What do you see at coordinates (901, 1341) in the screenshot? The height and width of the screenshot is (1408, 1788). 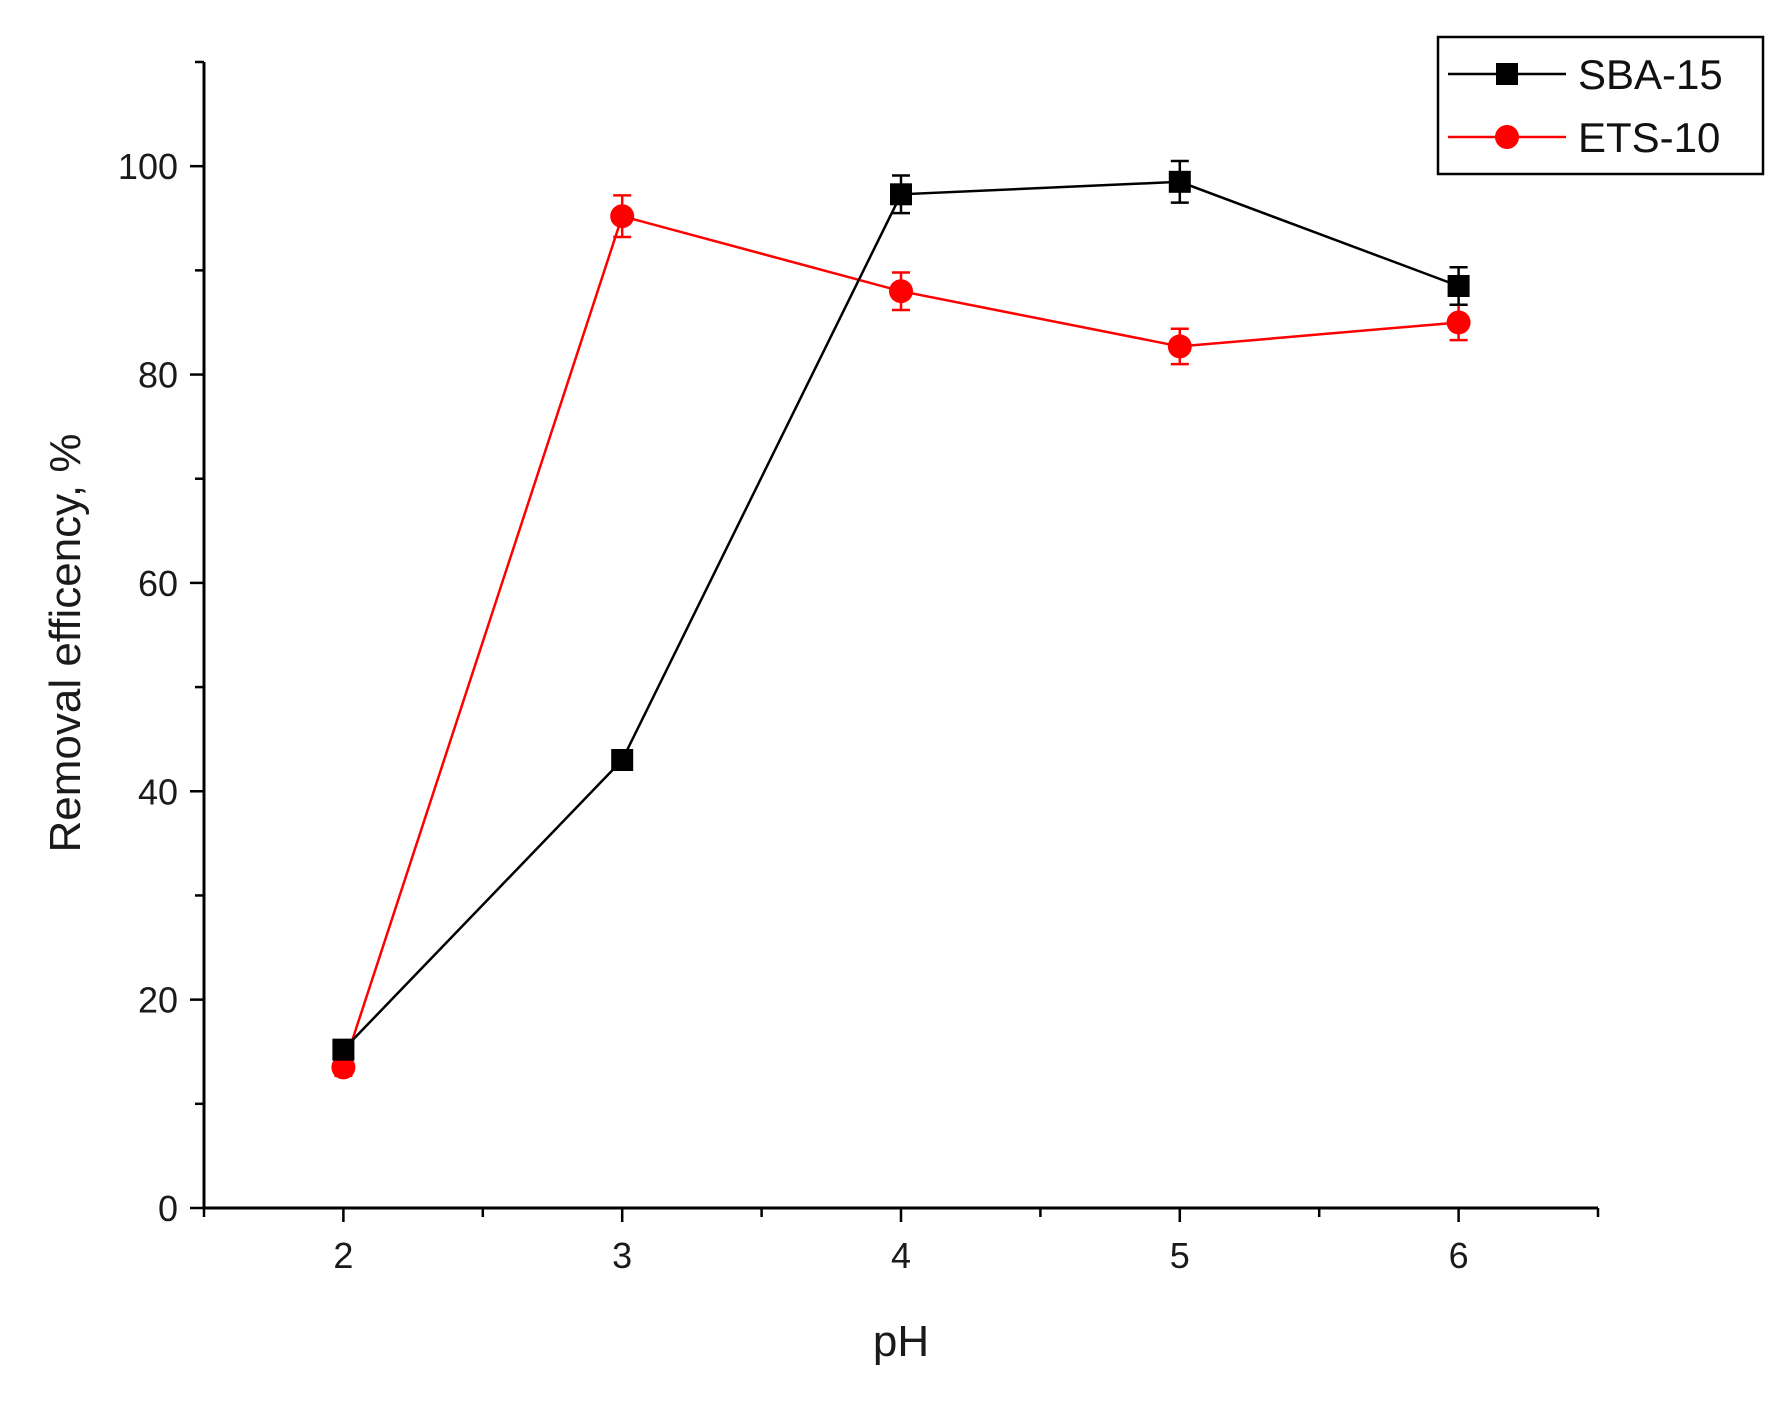 I see `x-axis-title: pH` at bounding box center [901, 1341].